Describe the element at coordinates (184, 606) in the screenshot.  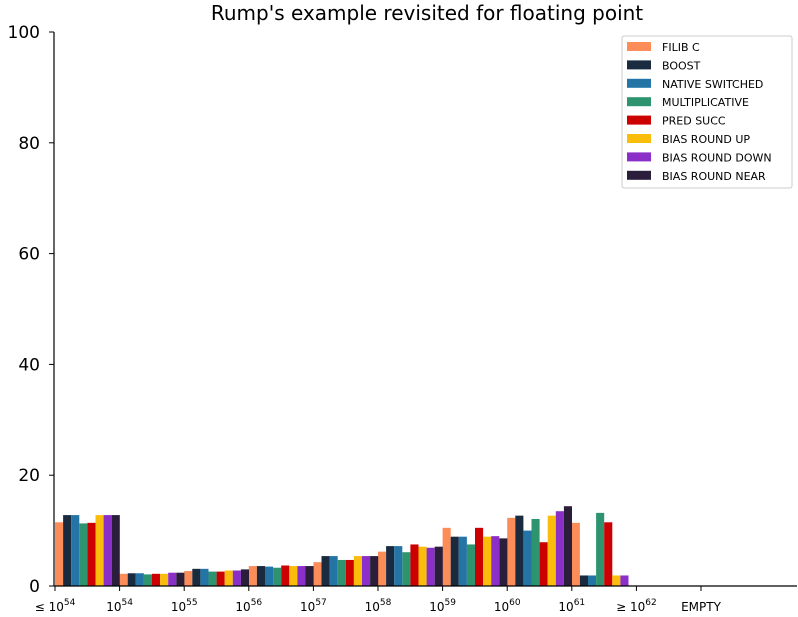
I see `x-tick-label: 1055` at that location.